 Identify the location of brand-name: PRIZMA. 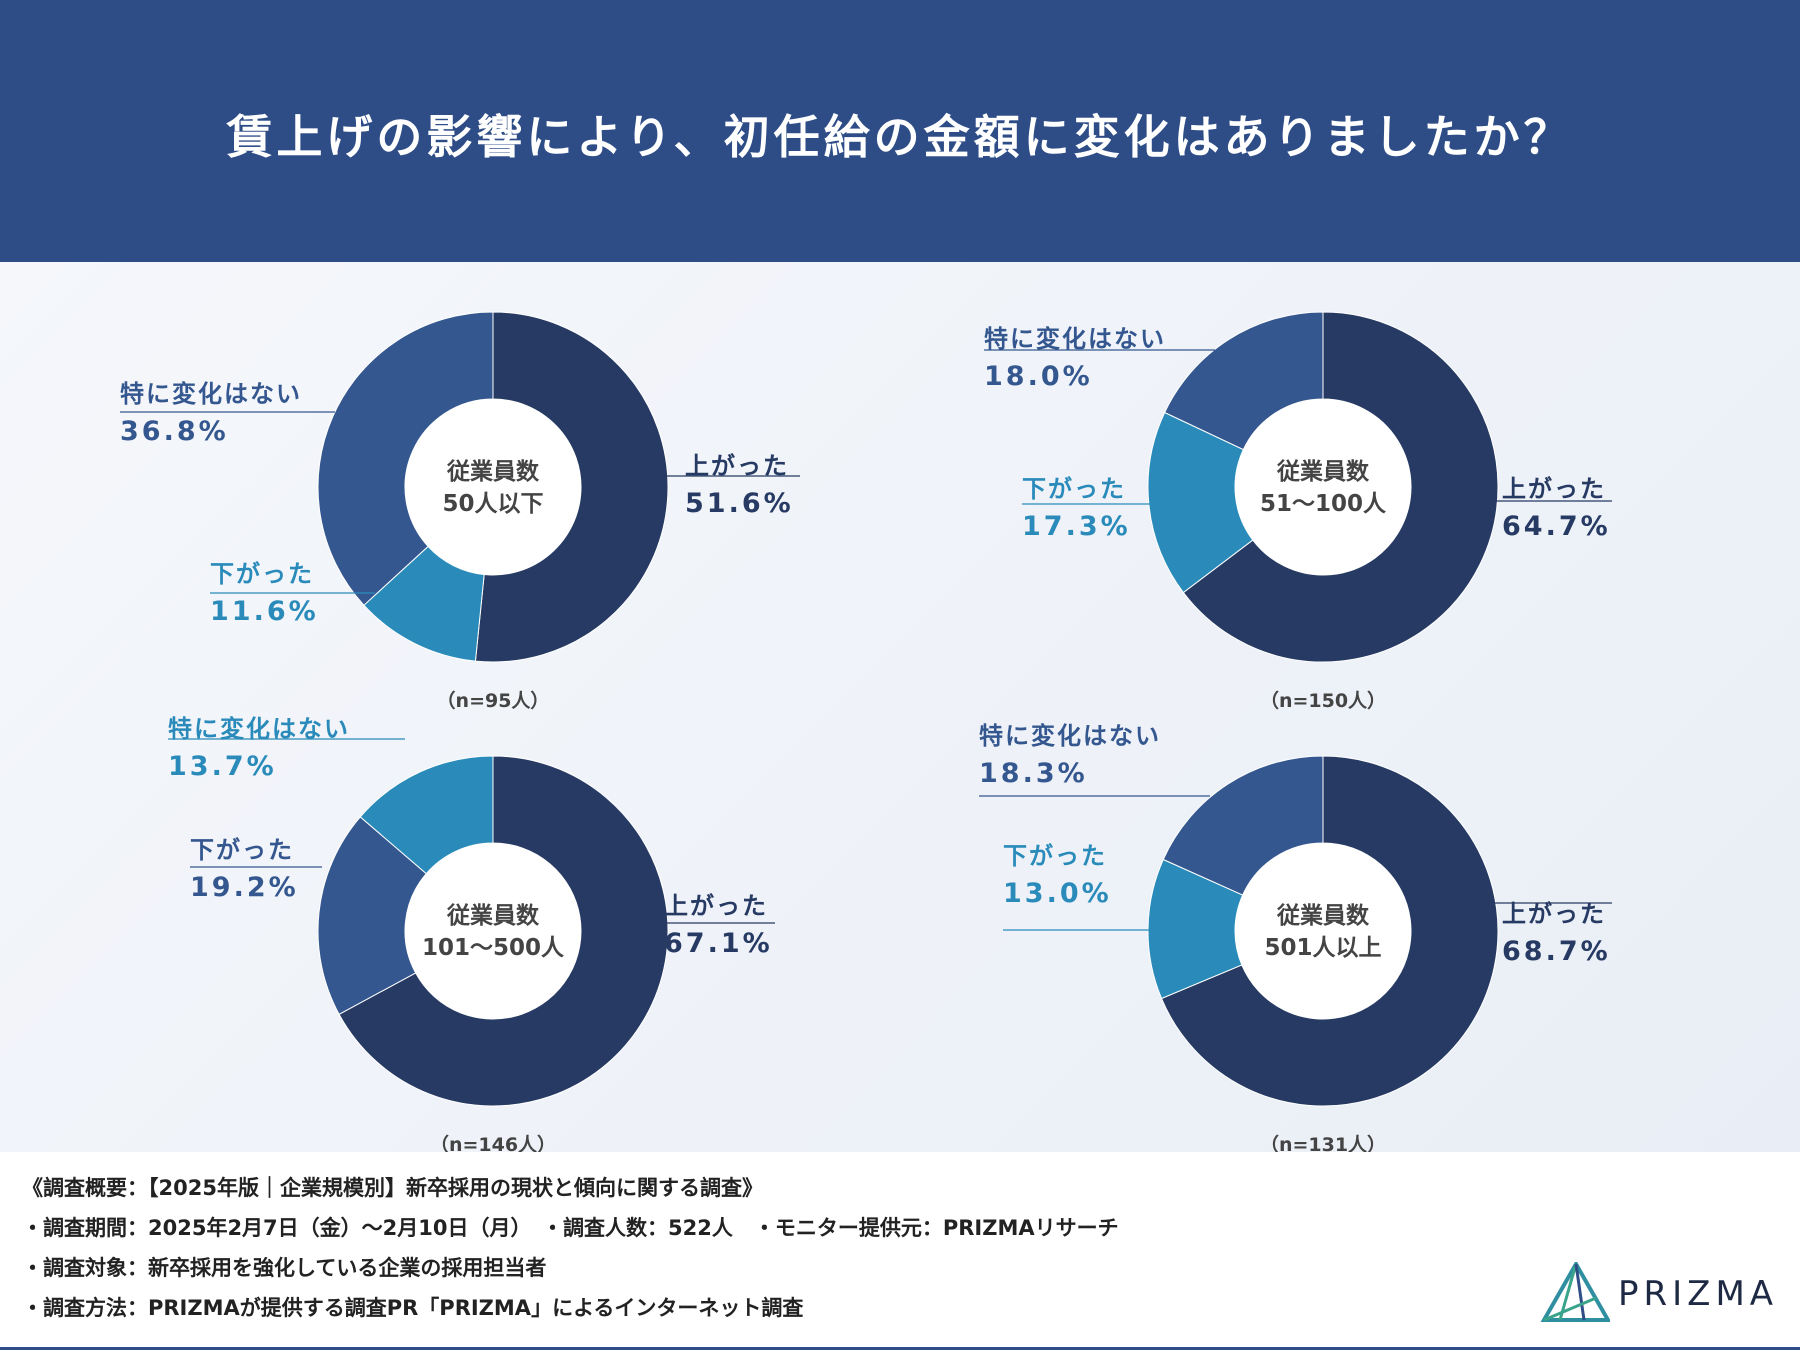
(1698, 1294).